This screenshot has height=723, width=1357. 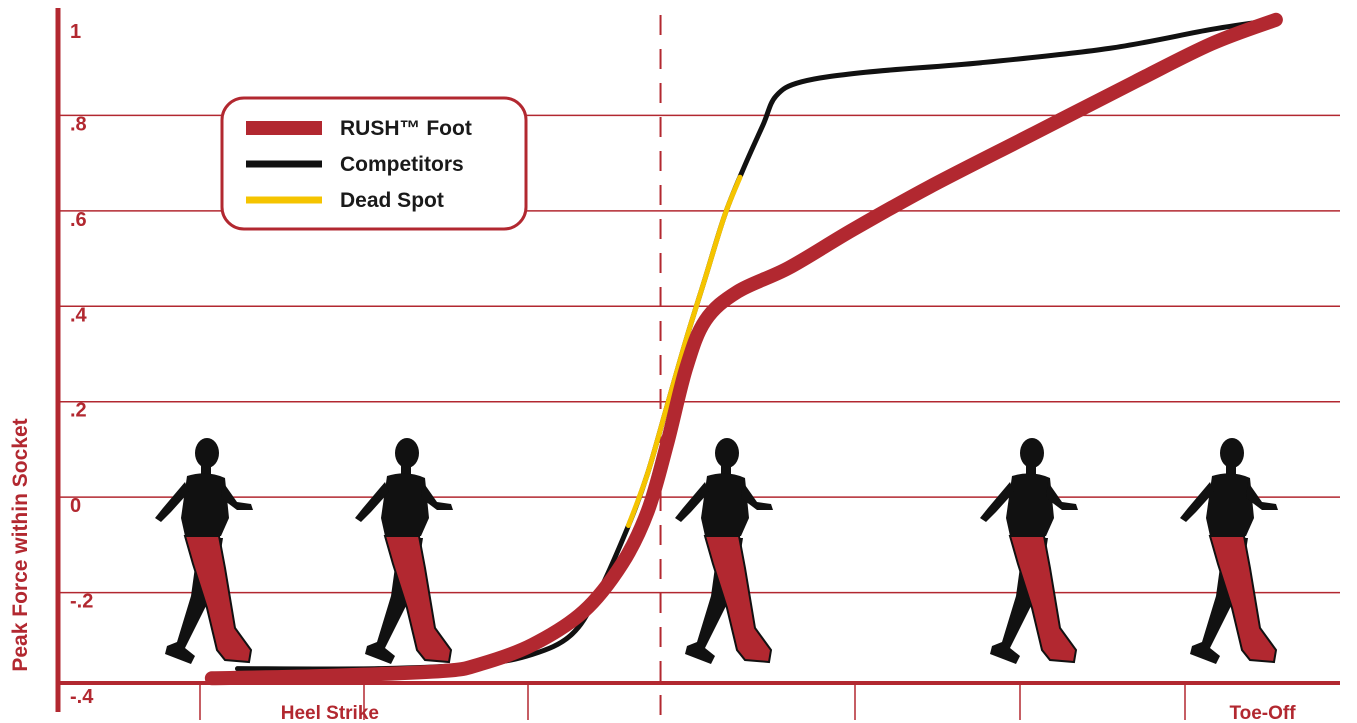 What do you see at coordinates (82, 697) in the screenshot?
I see `y-tick-label: -.4` at bounding box center [82, 697].